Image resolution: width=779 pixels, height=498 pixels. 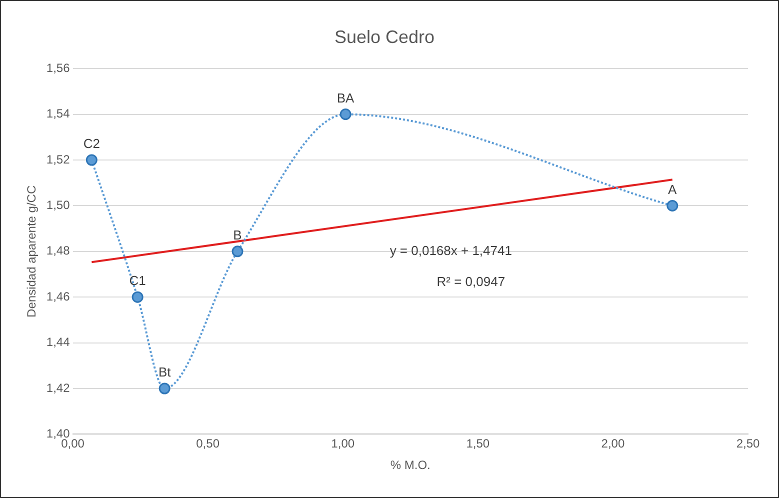 I want to click on annotation: C1, so click(x=137, y=280).